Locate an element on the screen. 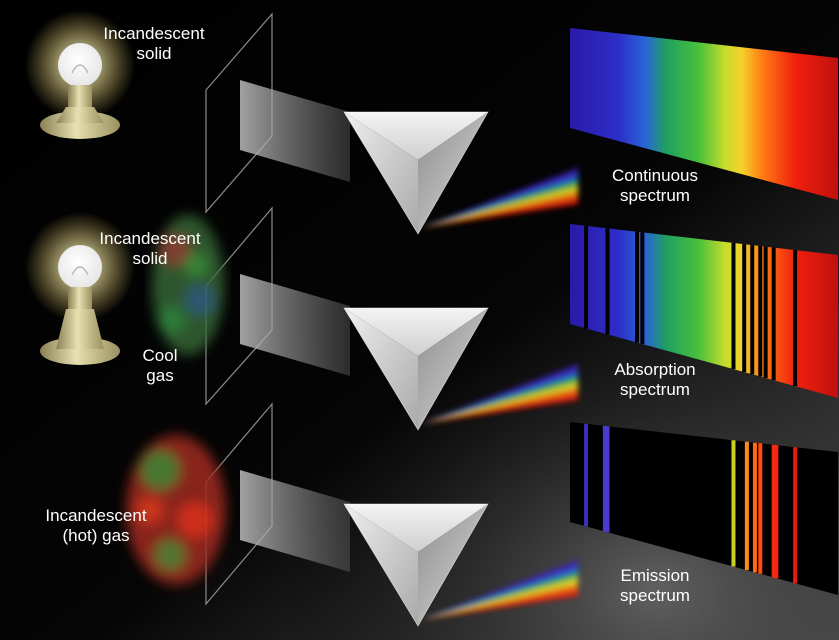 The image size is (839, 640). label-incandescent-solid-middle: Incandescent solid is located at coordinates (150, 249).